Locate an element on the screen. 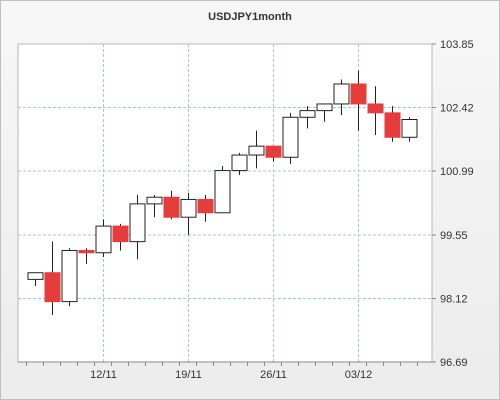 This screenshot has height=400, width=500. x-tick-label: 03/12 is located at coordinates (359, 375).